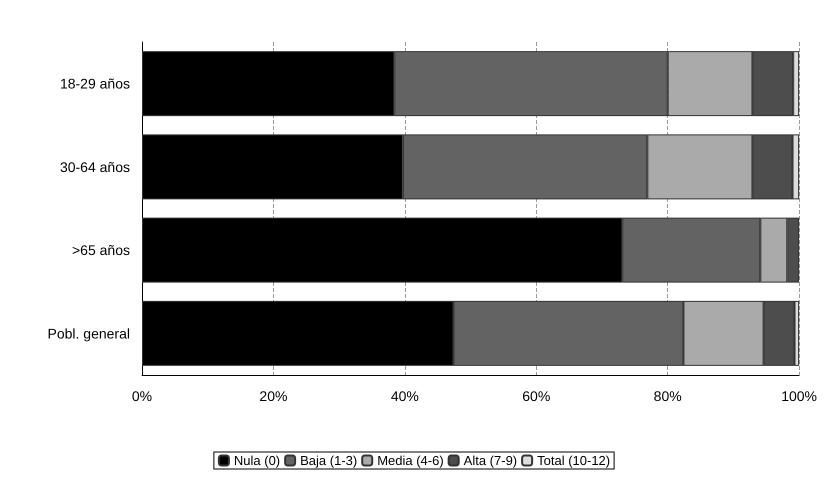 Image resolution: width=828 pixels, height=483 pixels. Describe the element at coordinates (410, 460) in the screenshot. I see `legend-label: Media (4-6)` at that location.